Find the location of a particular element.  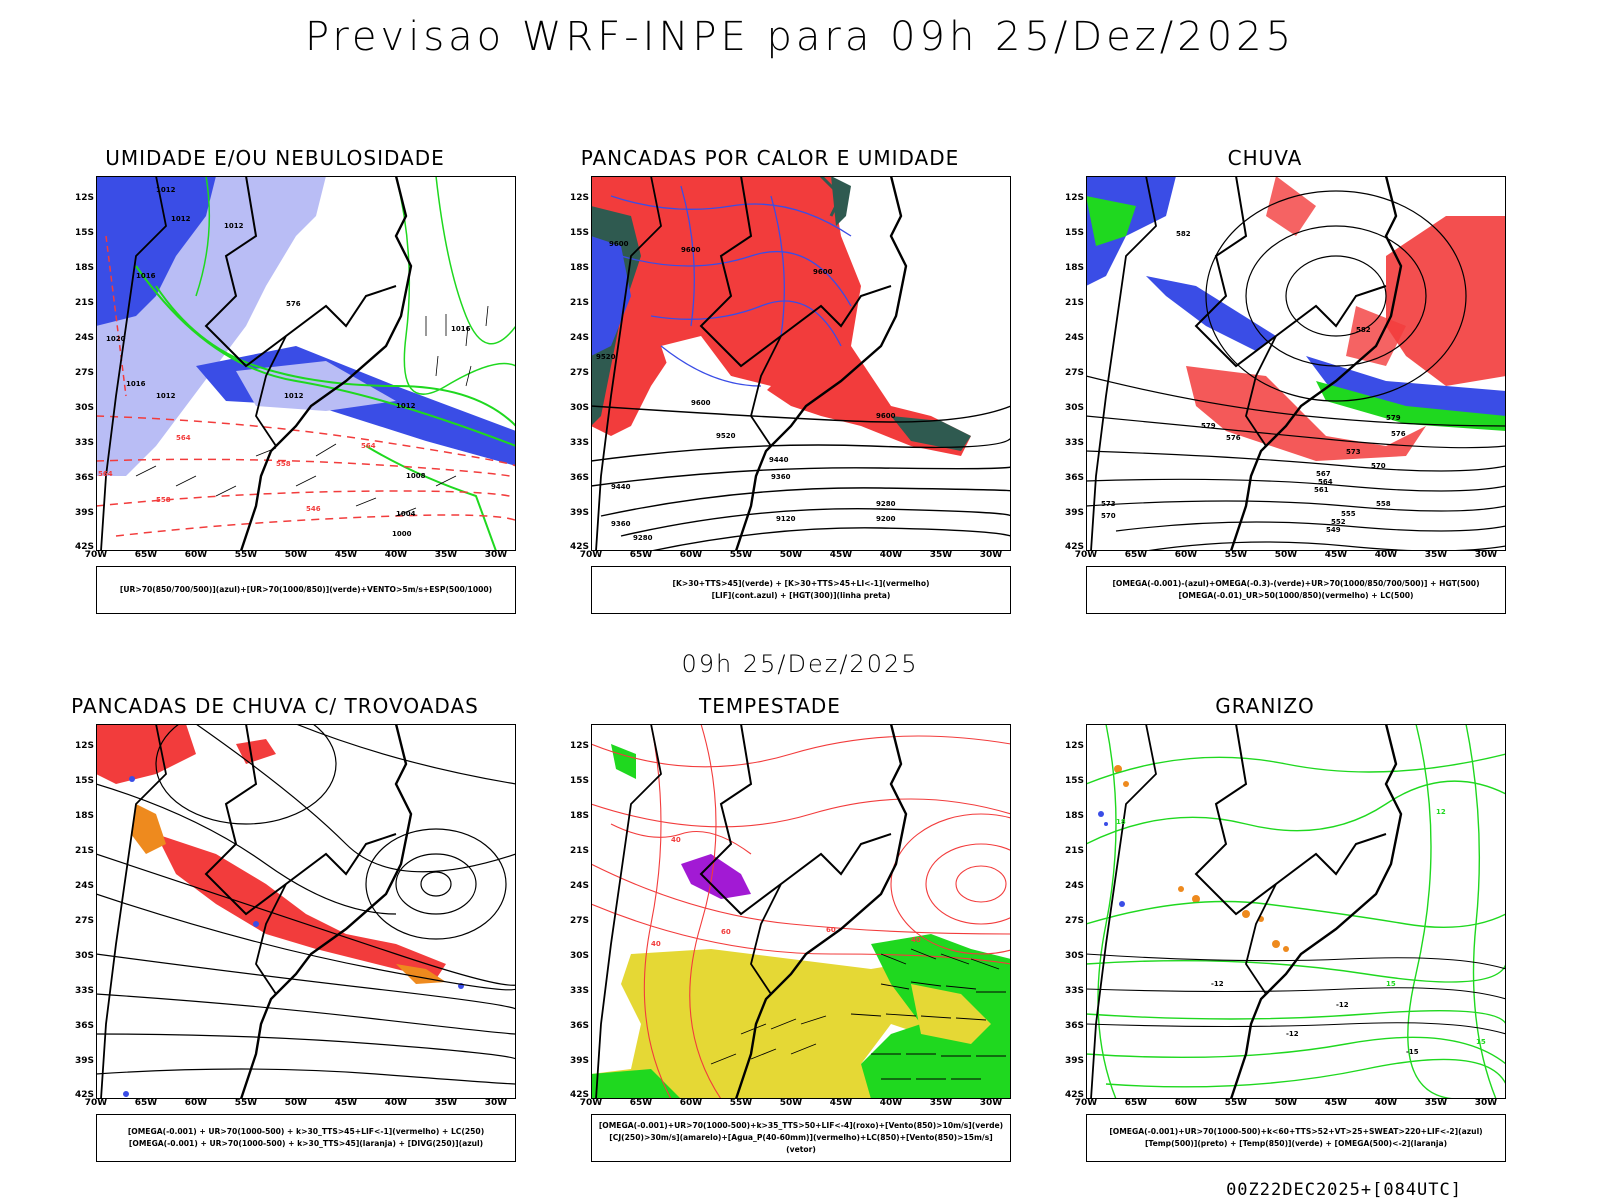

map-tempestade-svg: 40 40 60 60 40 is located at coordinates (801, 911).